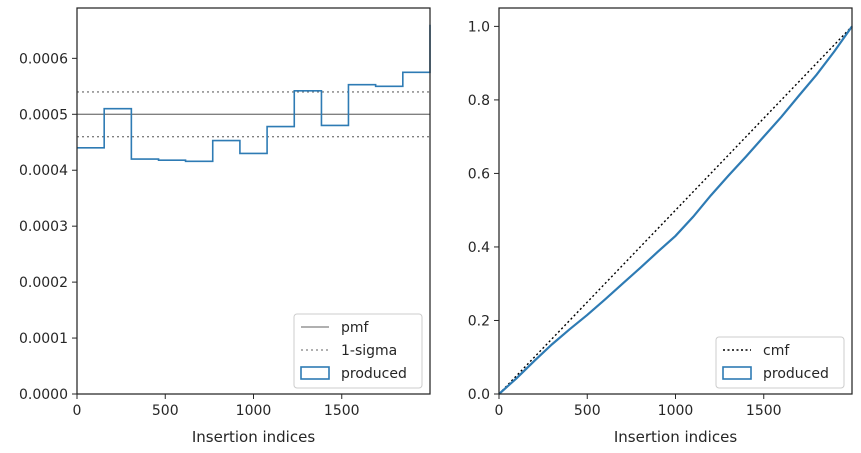  What do you see at coordinates (43, 283) in the screenshot?
I see `left-y-tick-label: 0.0002` at bounding box center [43, 283].